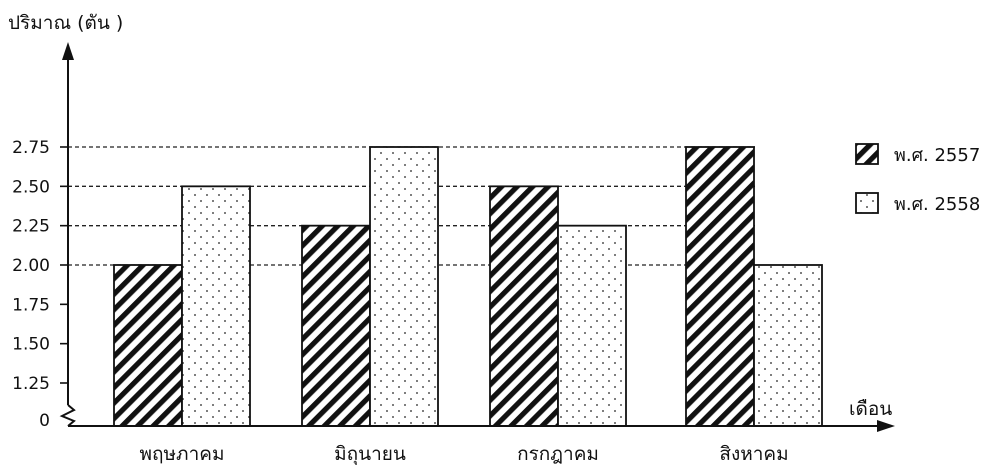 The width and height of the screenshot is (1001, 473). What do you see at coordinates (31, 384) in the screenshot?
I see `y-tick-label: 1.25` at bounding box center [31, 384].